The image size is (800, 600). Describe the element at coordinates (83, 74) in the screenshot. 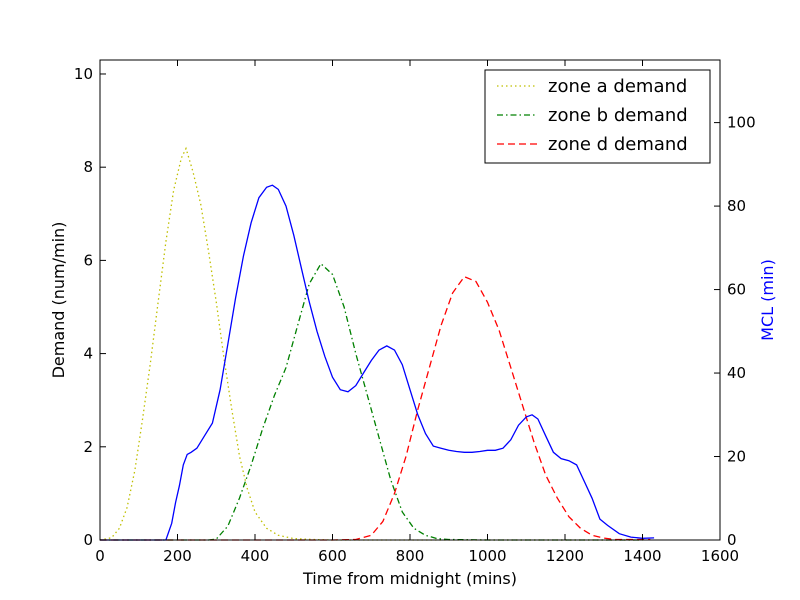

I see `y-tick-label-5: 10` at that location.